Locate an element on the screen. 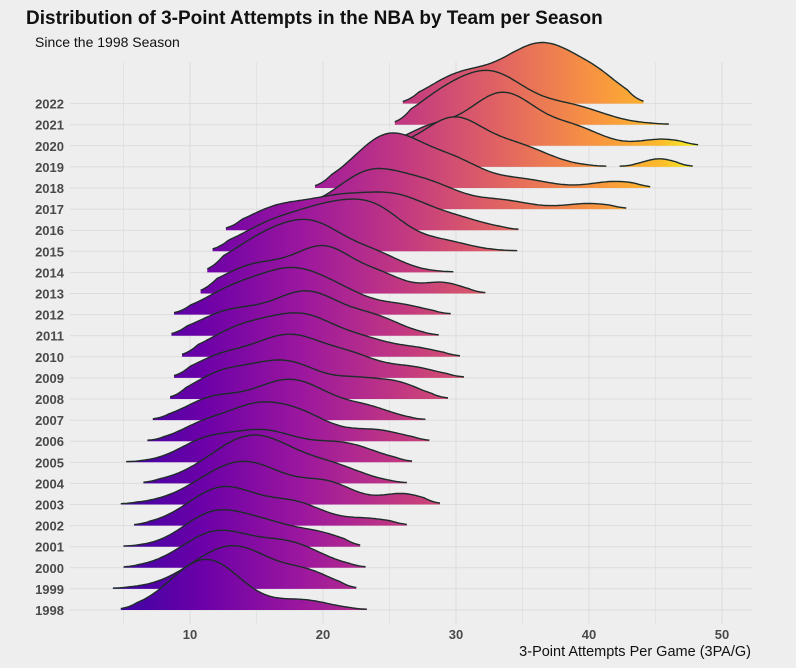 The image size is (796, 668). x-tick-label: 40 is located at coordinates (589, 634).